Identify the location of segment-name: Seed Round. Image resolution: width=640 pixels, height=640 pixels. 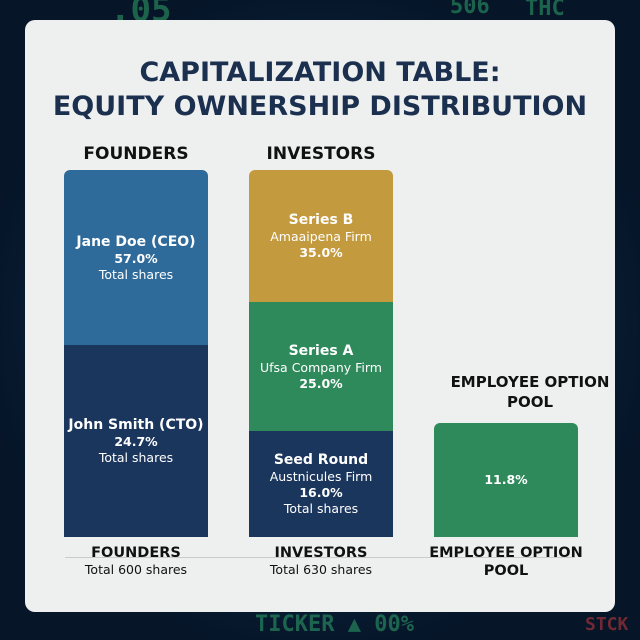
(321, 460).